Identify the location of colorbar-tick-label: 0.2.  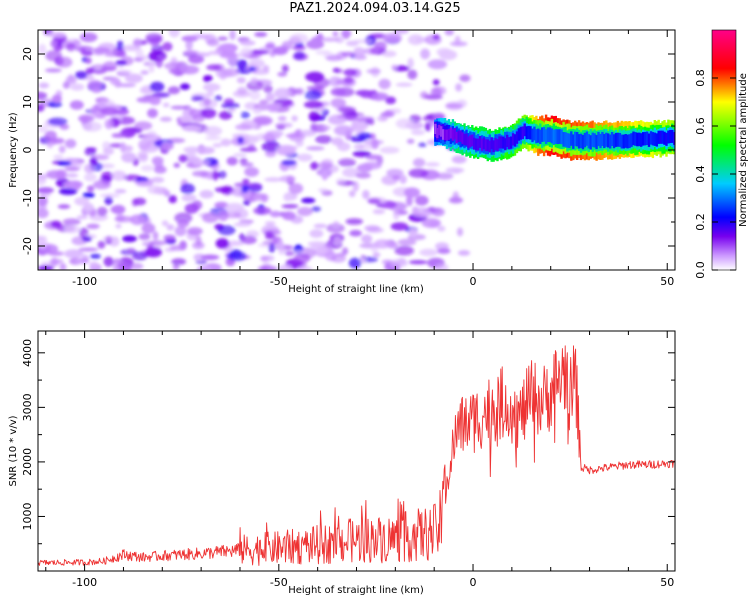
(700, 222).